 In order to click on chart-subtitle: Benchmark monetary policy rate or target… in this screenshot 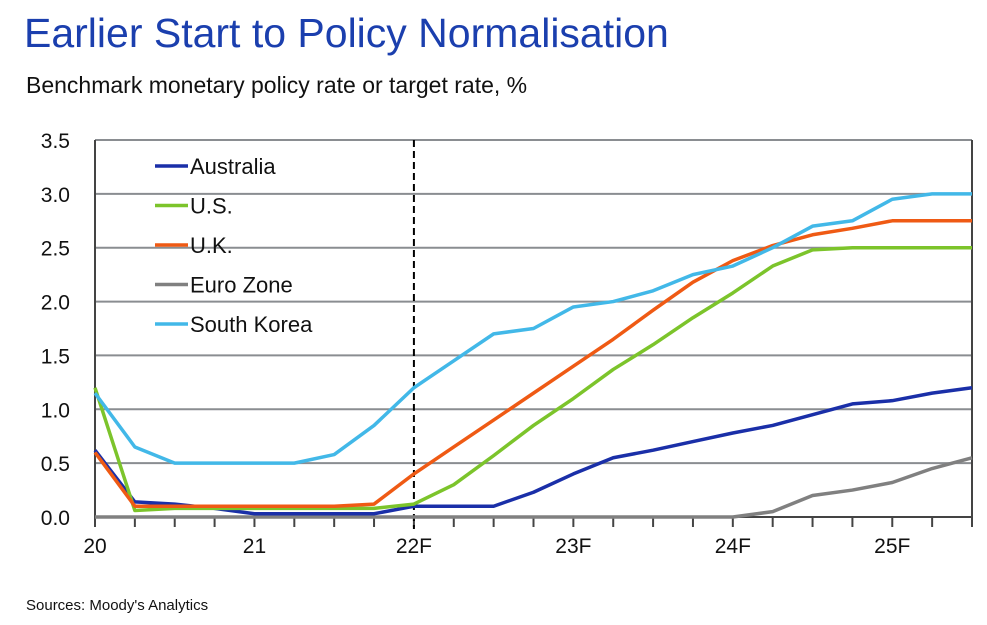, I will do `click(277, 85)`.